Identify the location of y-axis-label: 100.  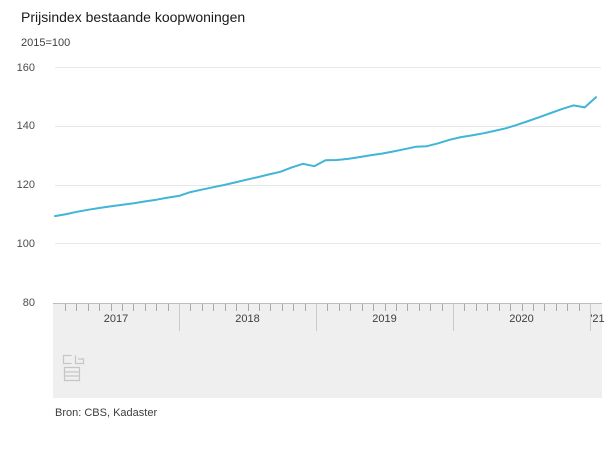
(25, 243).